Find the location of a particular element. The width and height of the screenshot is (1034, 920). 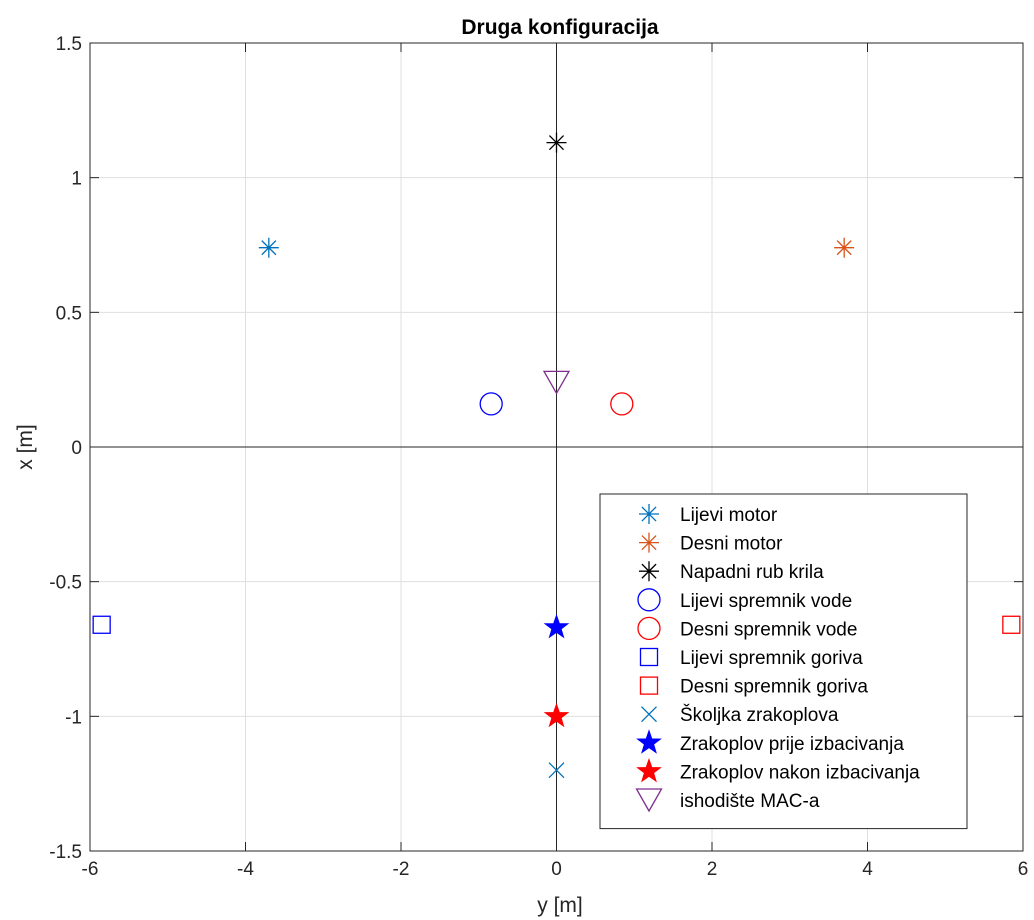

y-tick-label: -1.5 is located at coordinates (65, 852).